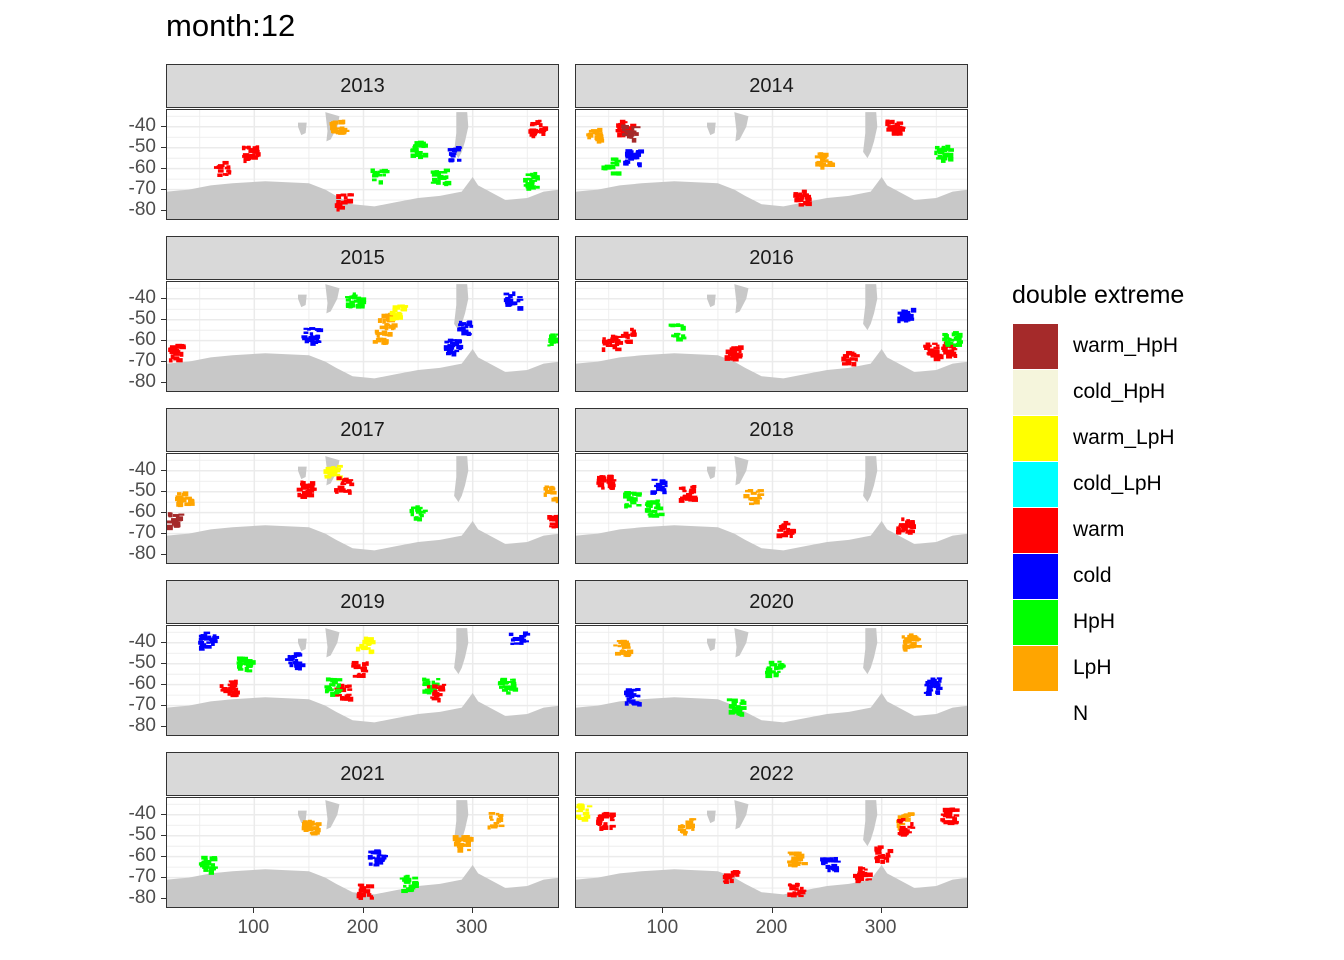 The width and height of the screenshot is (1344, 960). I want to click on legend-label: N, so click(1081, 713).